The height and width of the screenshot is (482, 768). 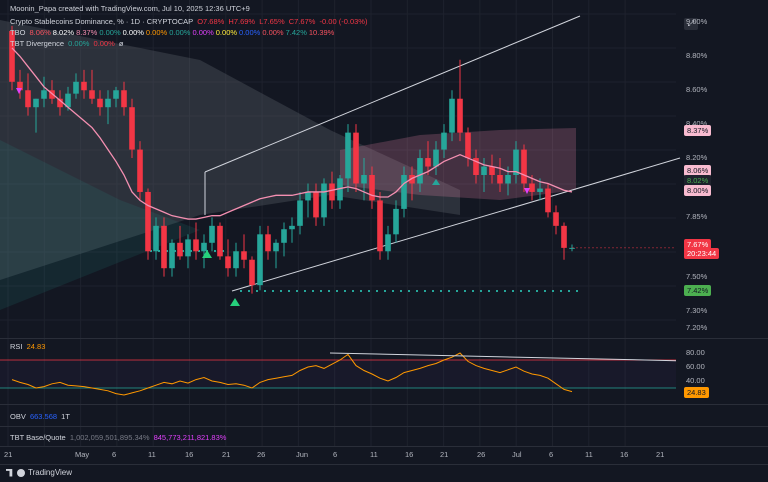 What do you see at coordinates (50, 472) in the screenshot?
I see `brand-name: TradingView` at bounding box center [50, 472].